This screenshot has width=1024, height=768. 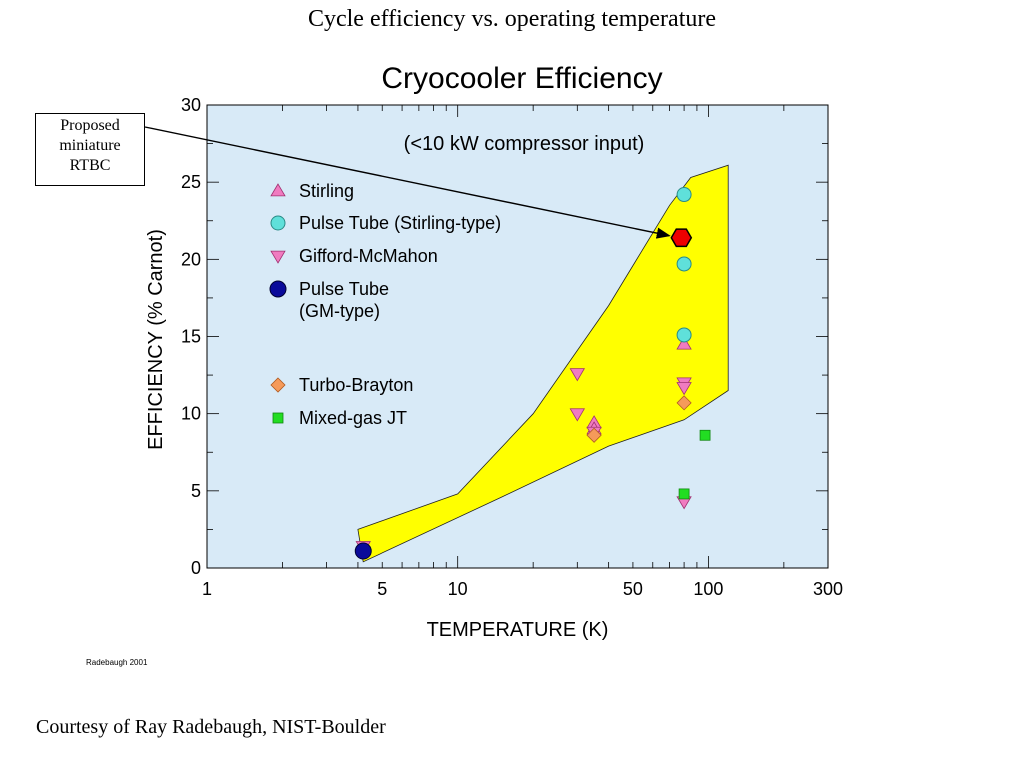 I want to click on legend-label-pulse-tube-stirling: Pulse Tube (Stirling-type), so click(x=400, y=223).